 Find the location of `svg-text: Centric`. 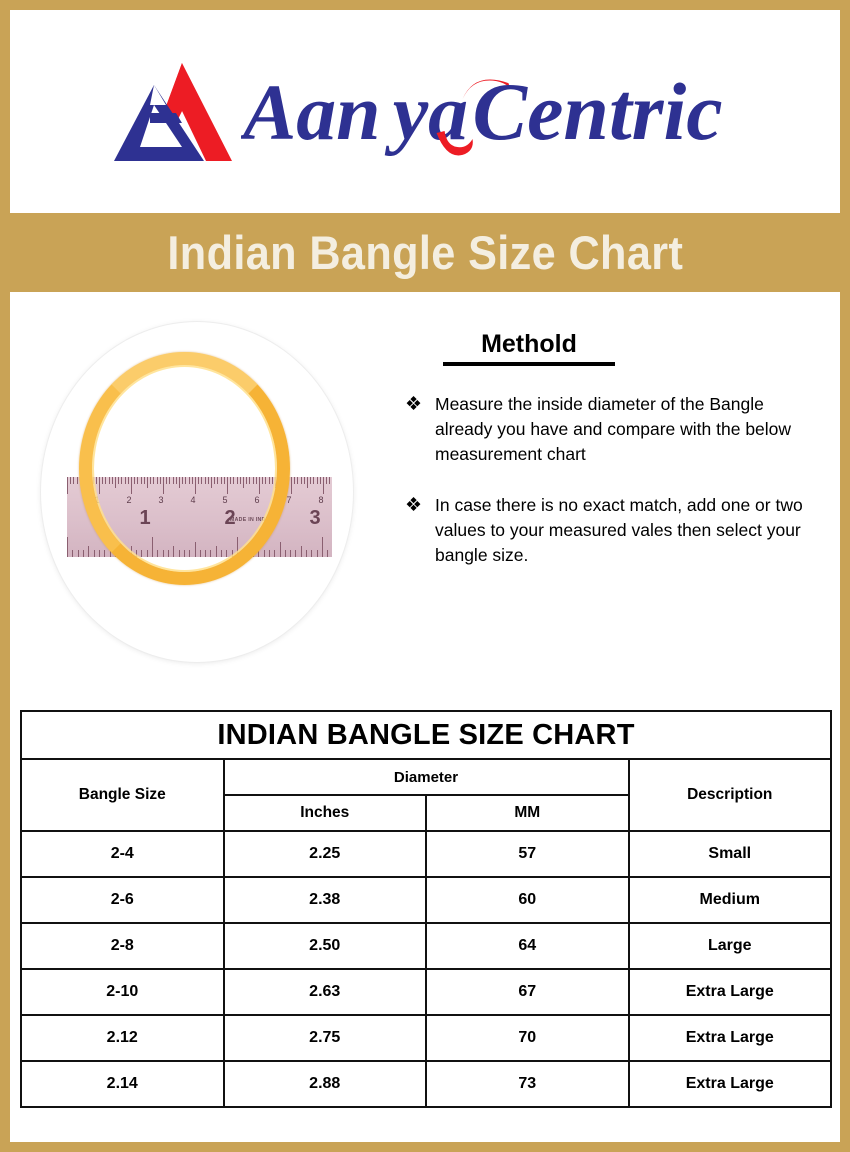

svg-text: Centric is located at coordinates (598, 110).